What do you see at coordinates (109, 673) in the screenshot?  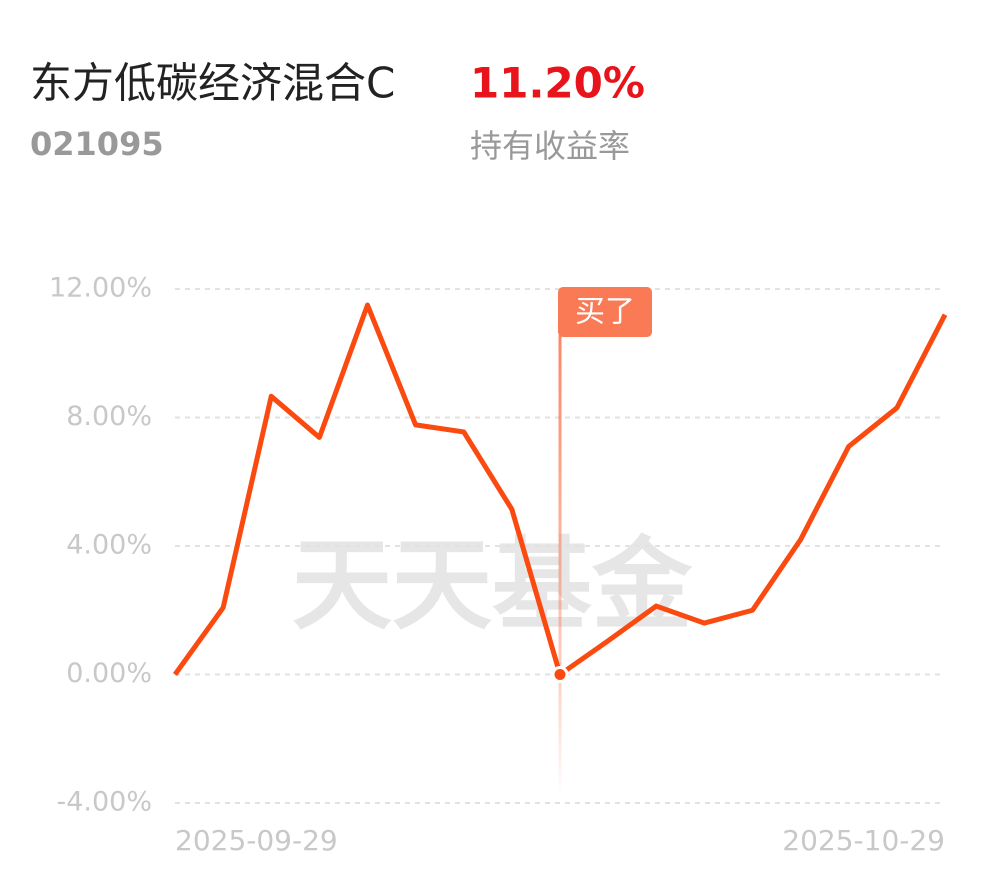 I see `y-tick-label: 0.00%` at bounding box center [109, 673].